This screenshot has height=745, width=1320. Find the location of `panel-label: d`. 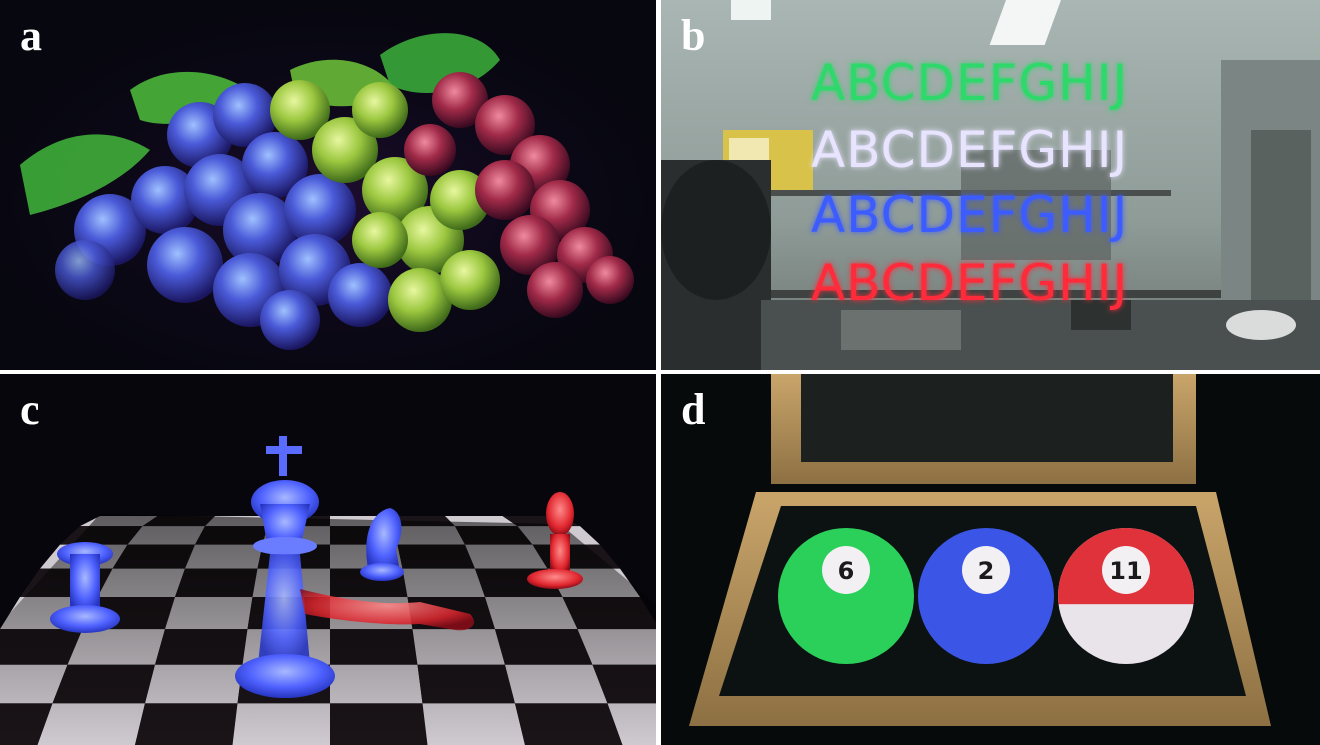

panel-label: d is located at coordinates (693, 409).